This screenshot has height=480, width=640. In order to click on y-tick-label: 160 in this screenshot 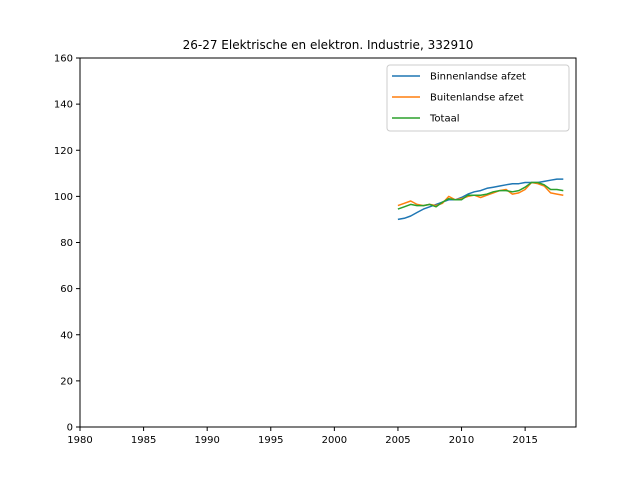, I will do `click(63, 59)`.